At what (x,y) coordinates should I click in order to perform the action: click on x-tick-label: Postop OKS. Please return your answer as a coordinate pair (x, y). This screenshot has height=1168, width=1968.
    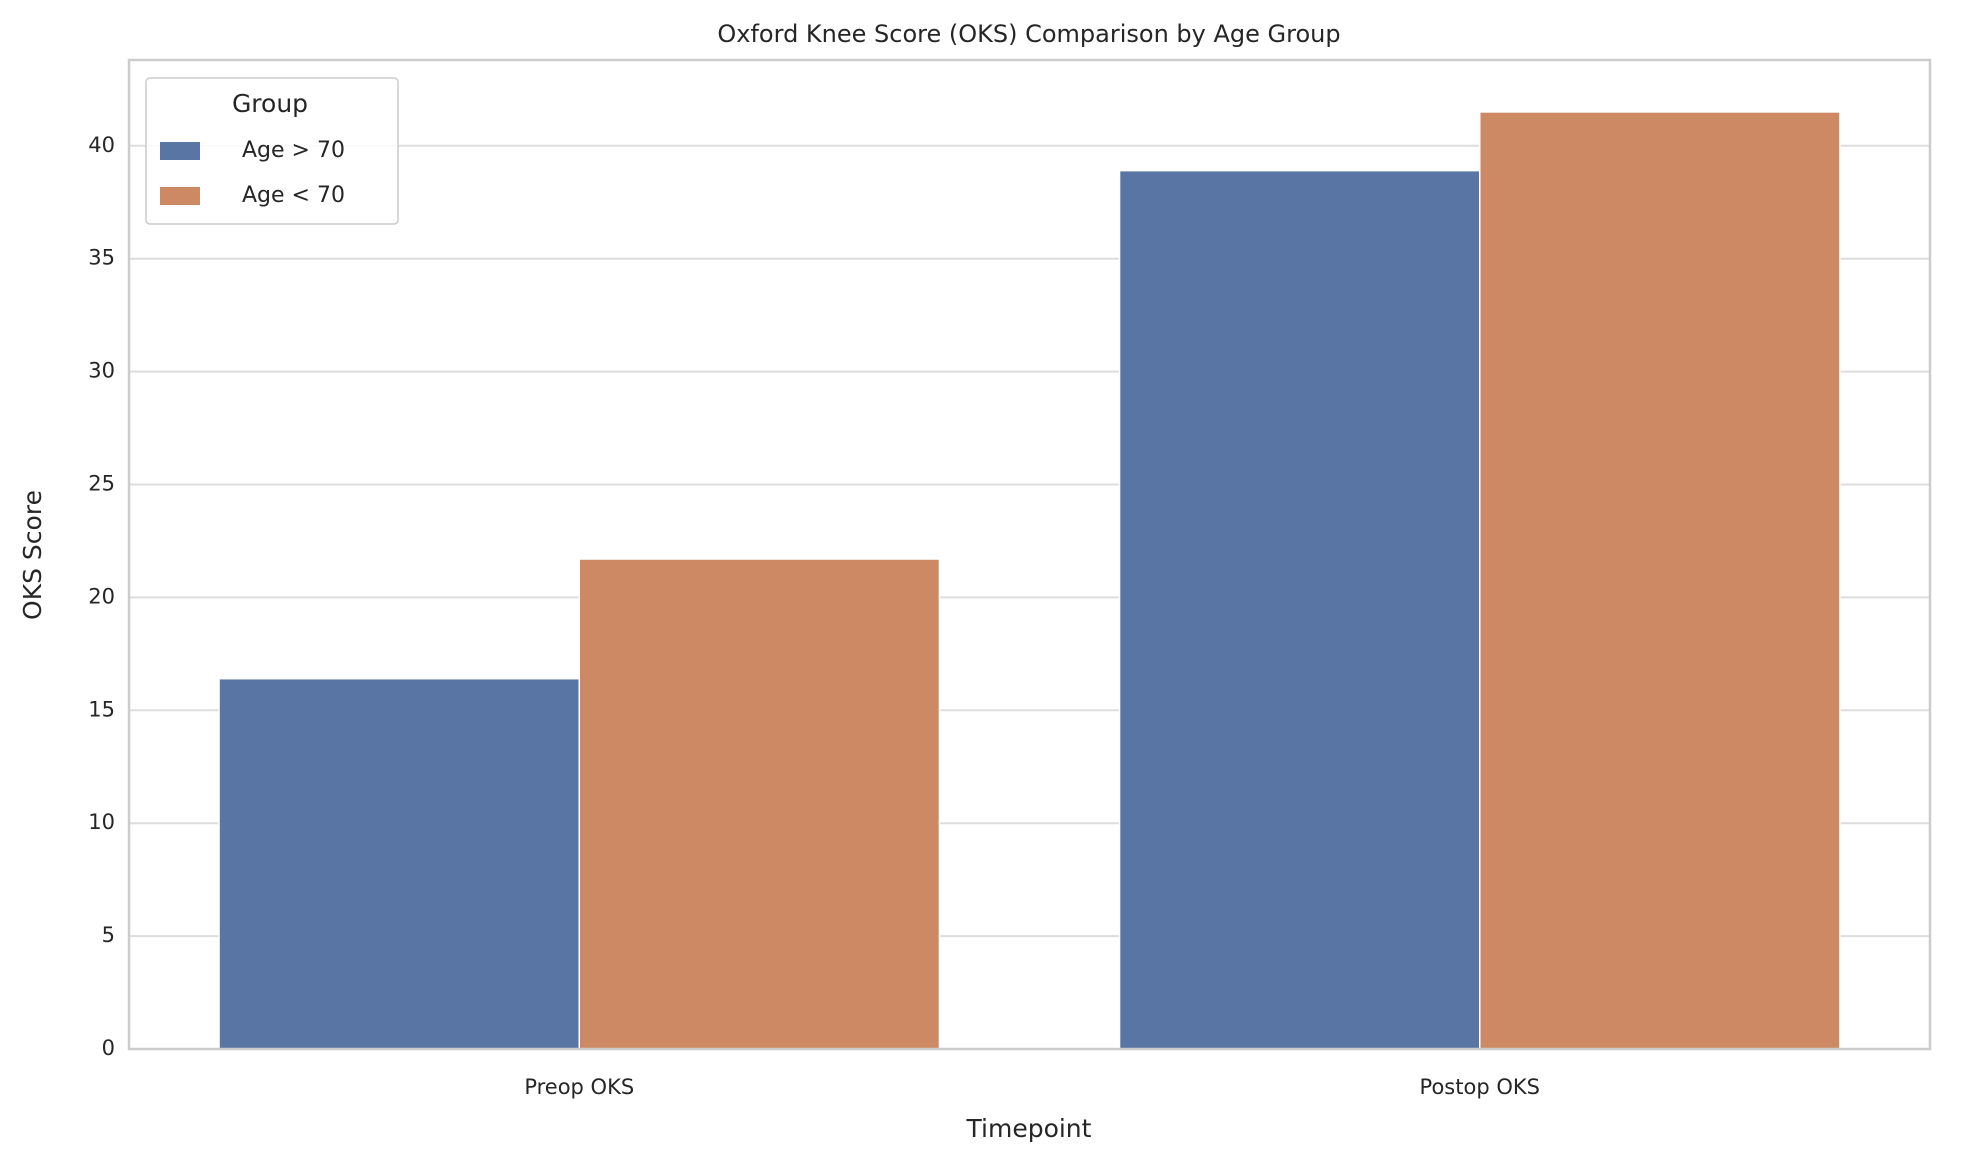
    Looking at the image, I should click on (1480, 1087).